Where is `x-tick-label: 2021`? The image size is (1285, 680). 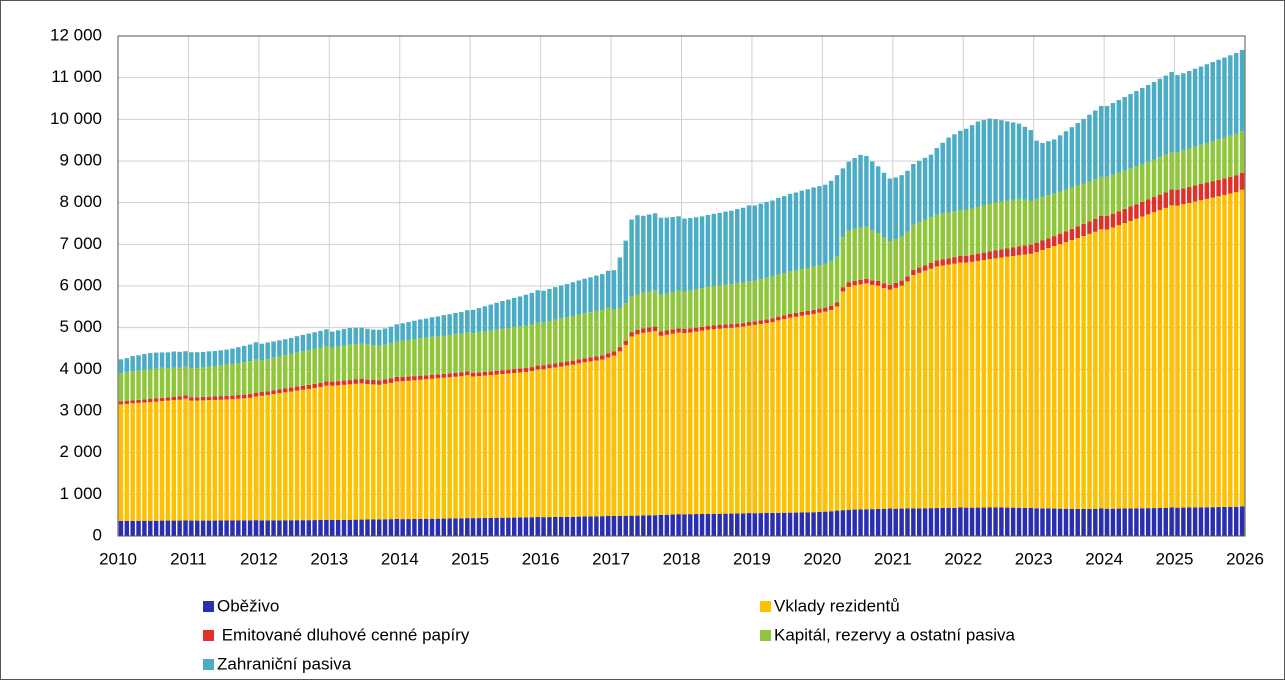 x-tick-label: 2021 is located at coordinates (893, 558).